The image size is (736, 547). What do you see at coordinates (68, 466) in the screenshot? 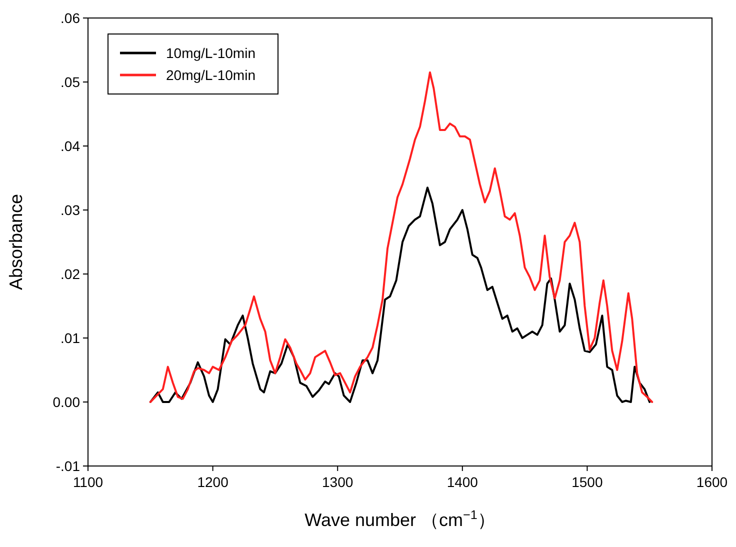
I see `y-tick-label: -.01` at bounding box center [68, 466].